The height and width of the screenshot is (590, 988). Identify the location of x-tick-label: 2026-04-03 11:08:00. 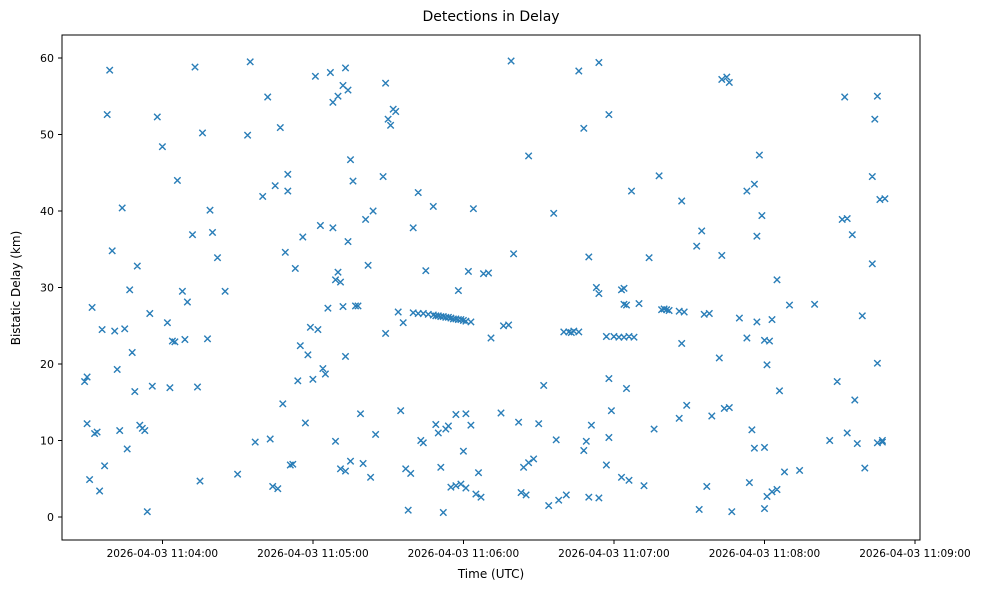
(765, 554).